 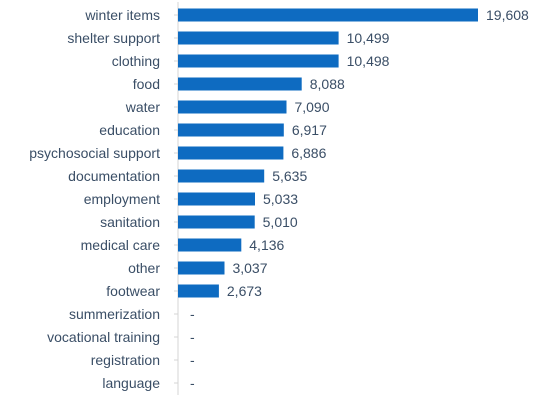 What do you see at coordinates (266, 245) in the screenshot?
I see `value-label: 4,136` at bounding box center [266, 245].